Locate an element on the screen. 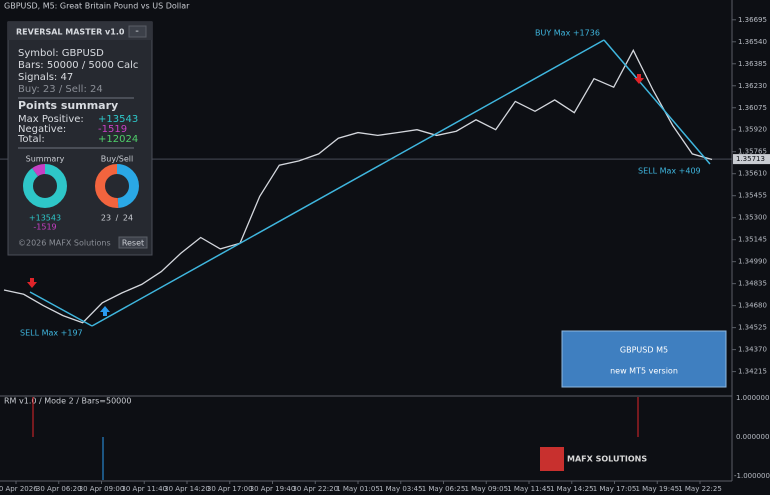 Image resolution: width=770 pixels, height=495 pixels. overlay-text: GBPUSD M5 is located at coordinates (644, 350).